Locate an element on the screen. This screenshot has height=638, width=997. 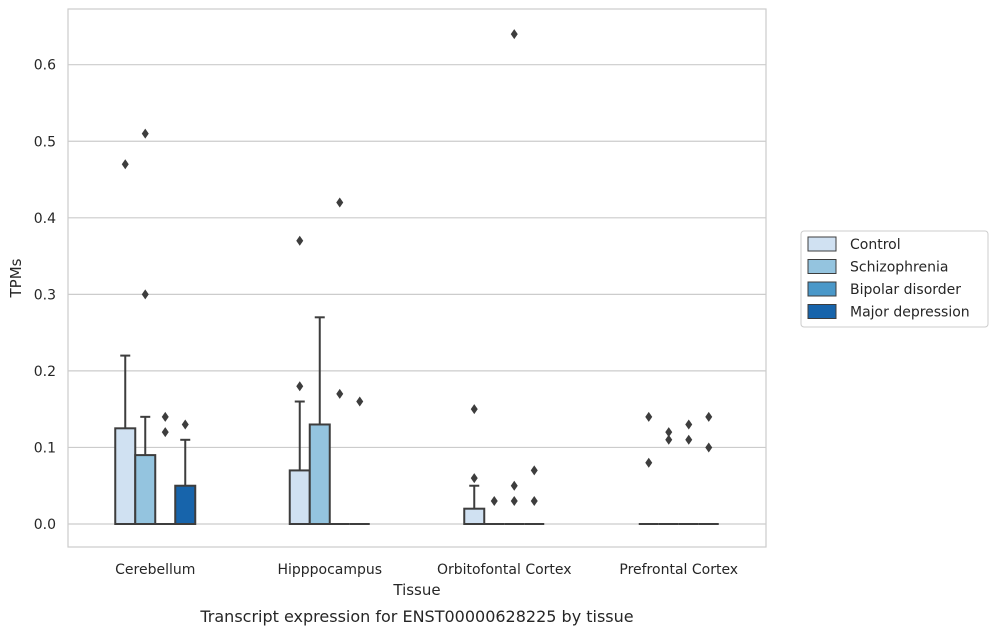
legend-label: Control is located at coordinates (875, 245).